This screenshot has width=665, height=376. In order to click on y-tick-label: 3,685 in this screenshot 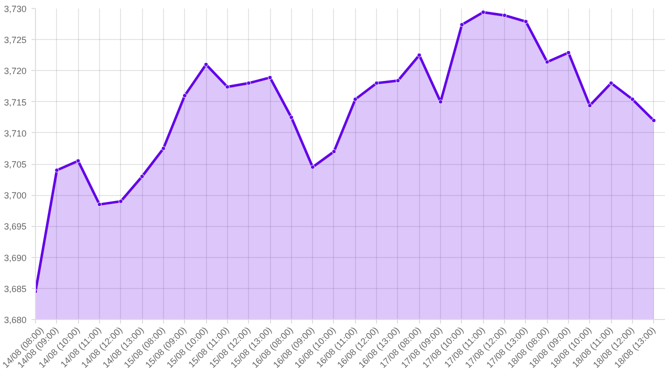, I will do `click(15, 289)`.